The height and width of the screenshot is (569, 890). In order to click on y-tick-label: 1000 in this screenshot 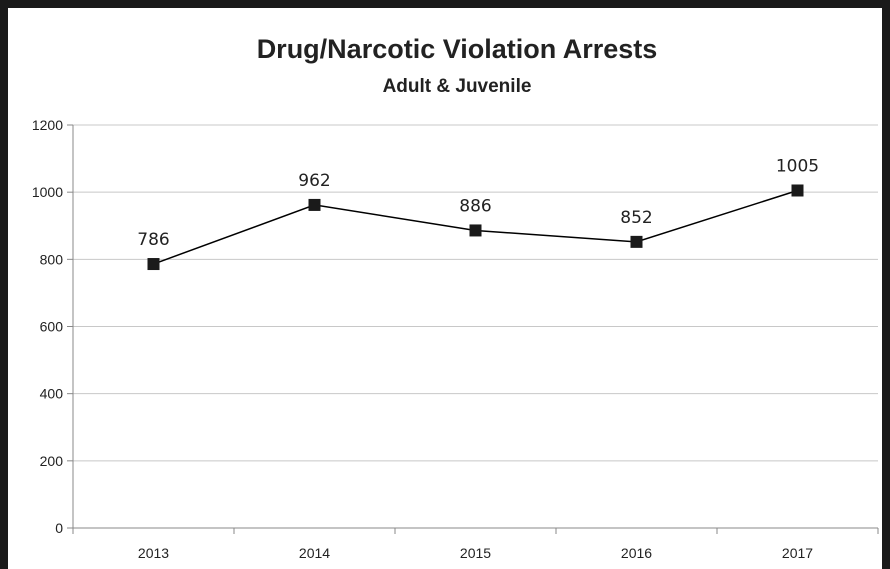, I will do `click(47, 192)`.